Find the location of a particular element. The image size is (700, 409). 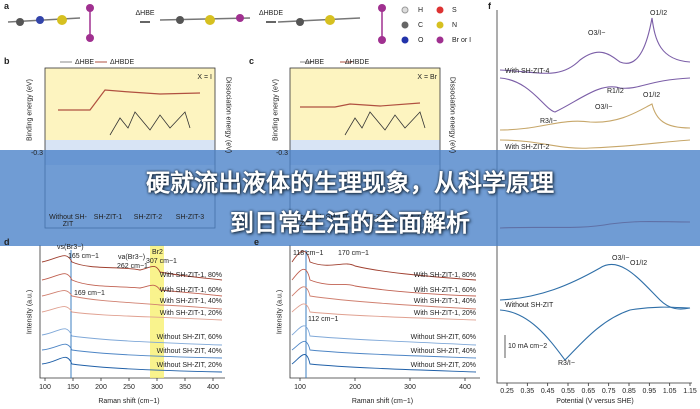

peak-label: 118 cm−1 is located at coordinates (308, 253).